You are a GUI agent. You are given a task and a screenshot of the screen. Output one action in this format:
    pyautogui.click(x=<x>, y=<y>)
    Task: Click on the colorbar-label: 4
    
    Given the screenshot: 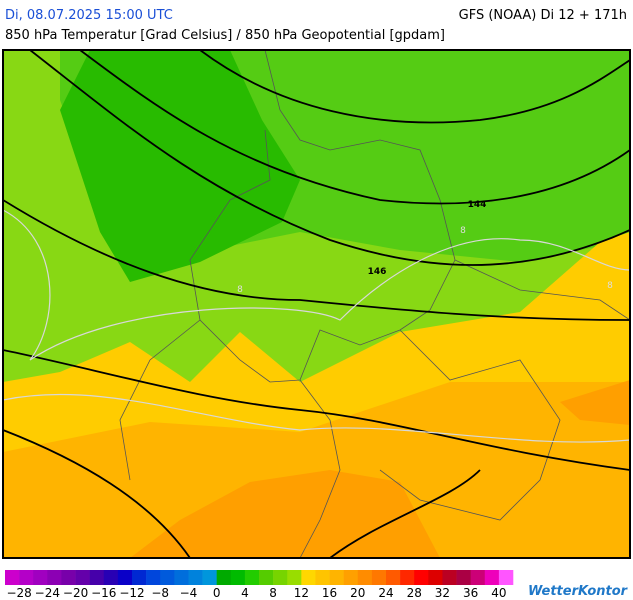 What is the action you would take?
    pyautogui.click(x=245, y=593)
    